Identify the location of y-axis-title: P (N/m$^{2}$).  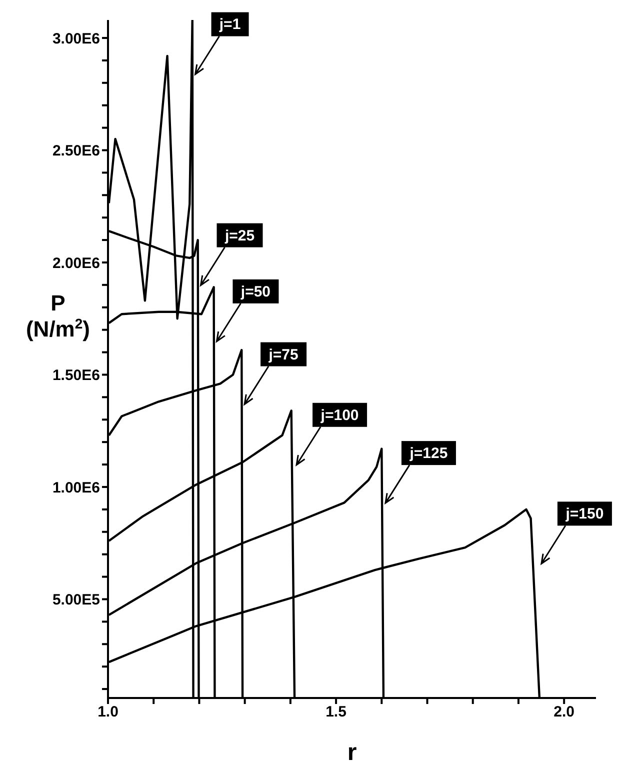
(58, 316).